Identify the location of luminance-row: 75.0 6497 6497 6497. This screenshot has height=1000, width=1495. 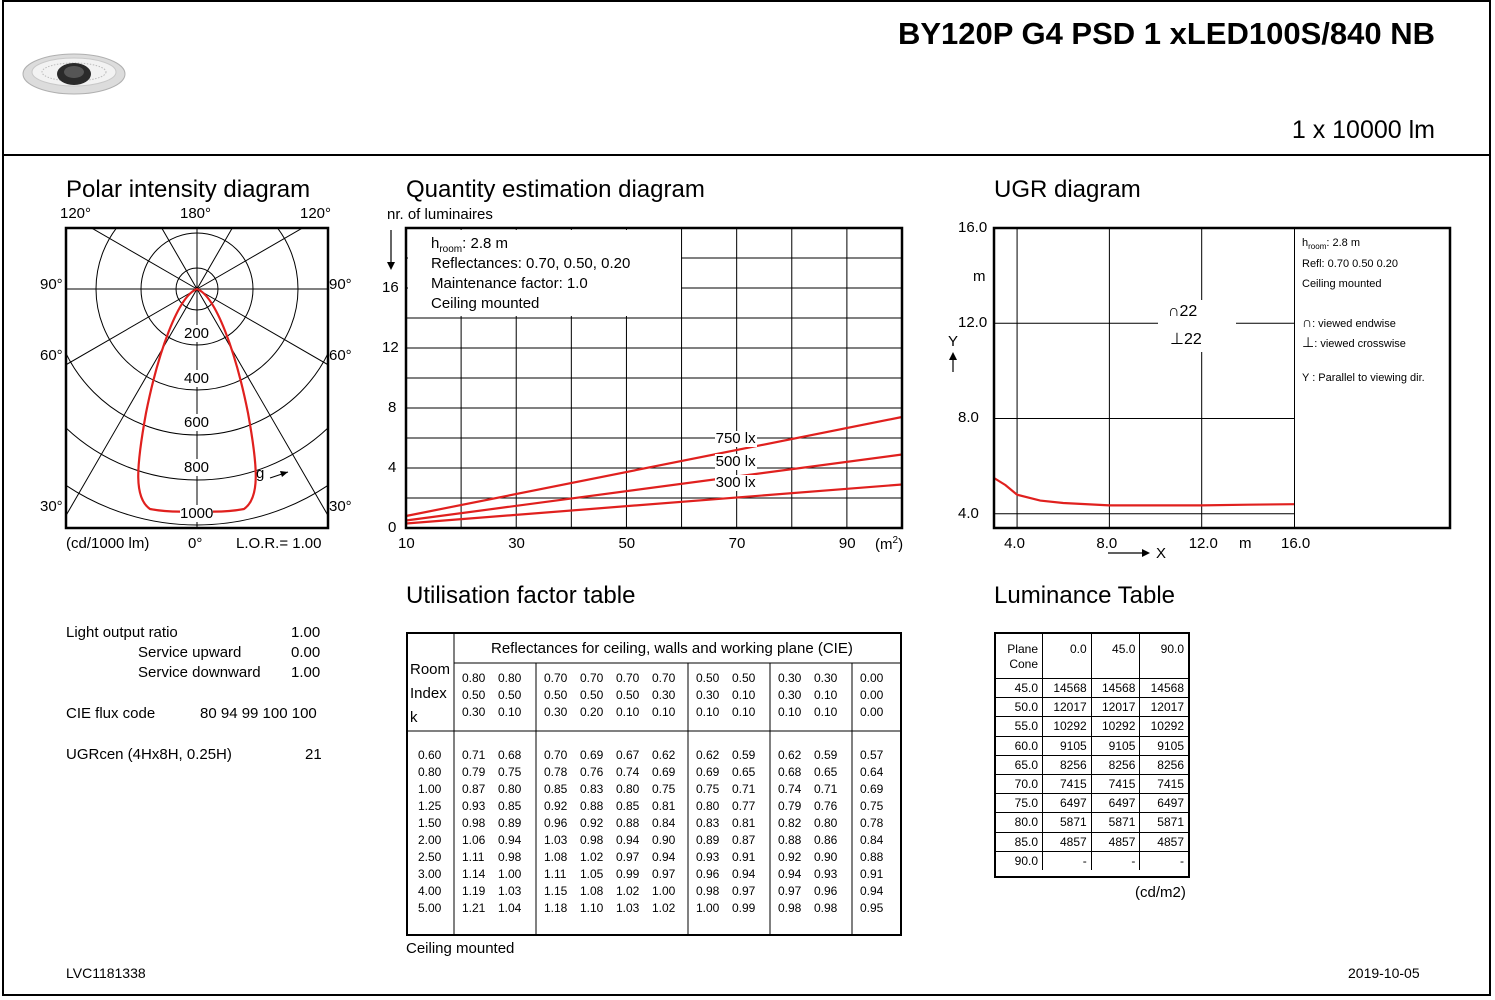
(1092, 803).